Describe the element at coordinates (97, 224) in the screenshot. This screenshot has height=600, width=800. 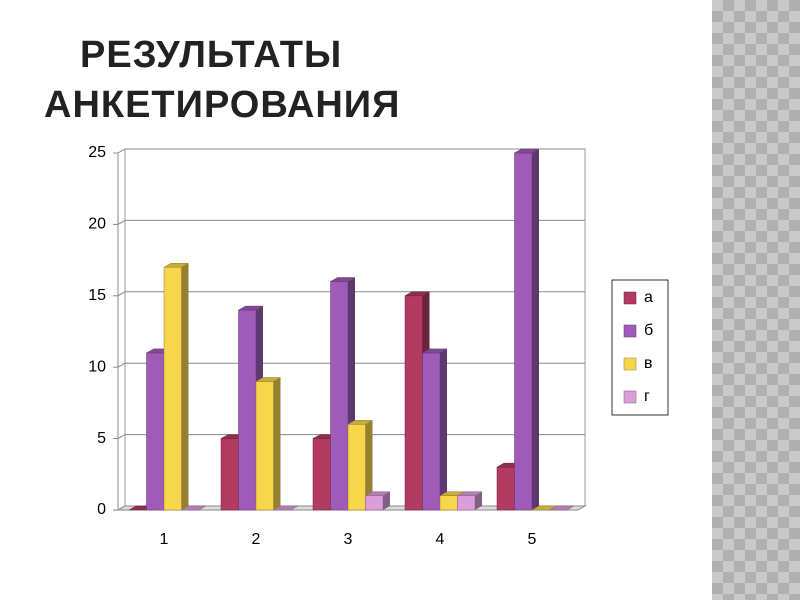
I see `y-tick-label: 20` at that location.